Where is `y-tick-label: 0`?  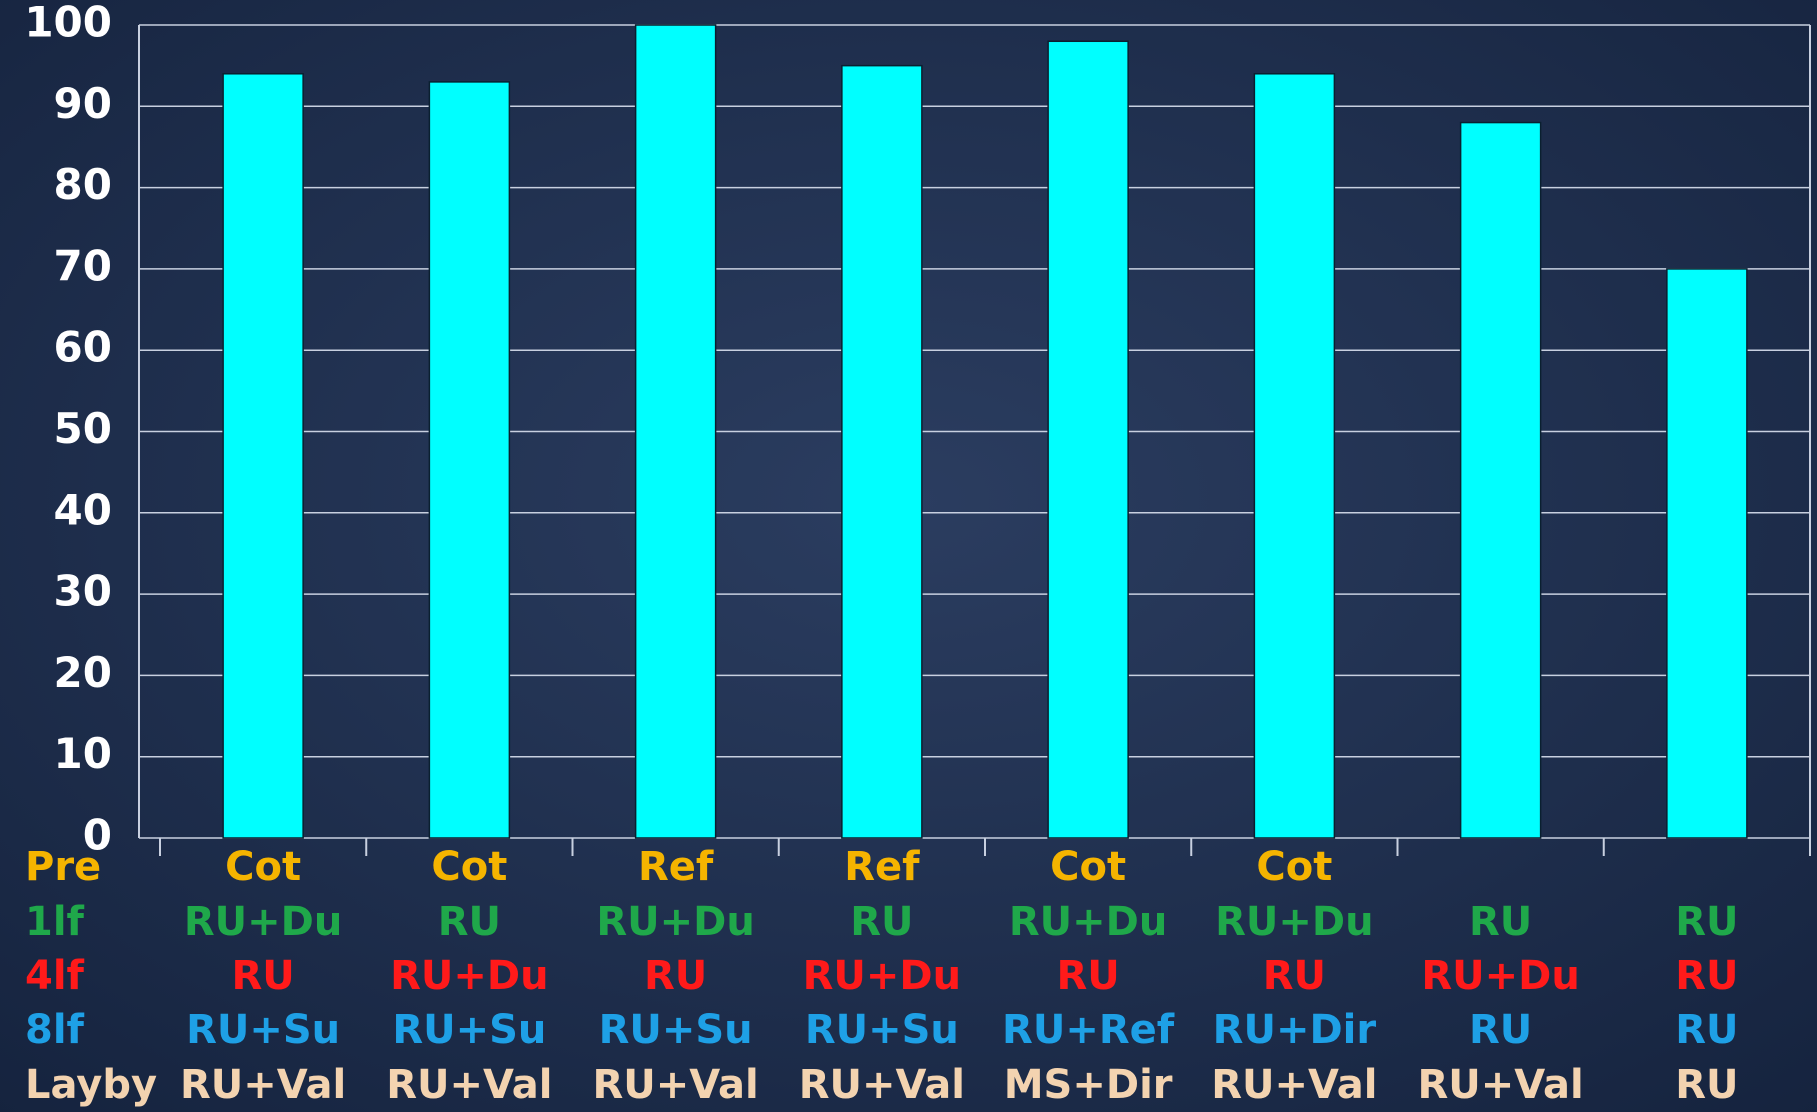
y-tick-label: 0 is located at coordinates (97, 835).